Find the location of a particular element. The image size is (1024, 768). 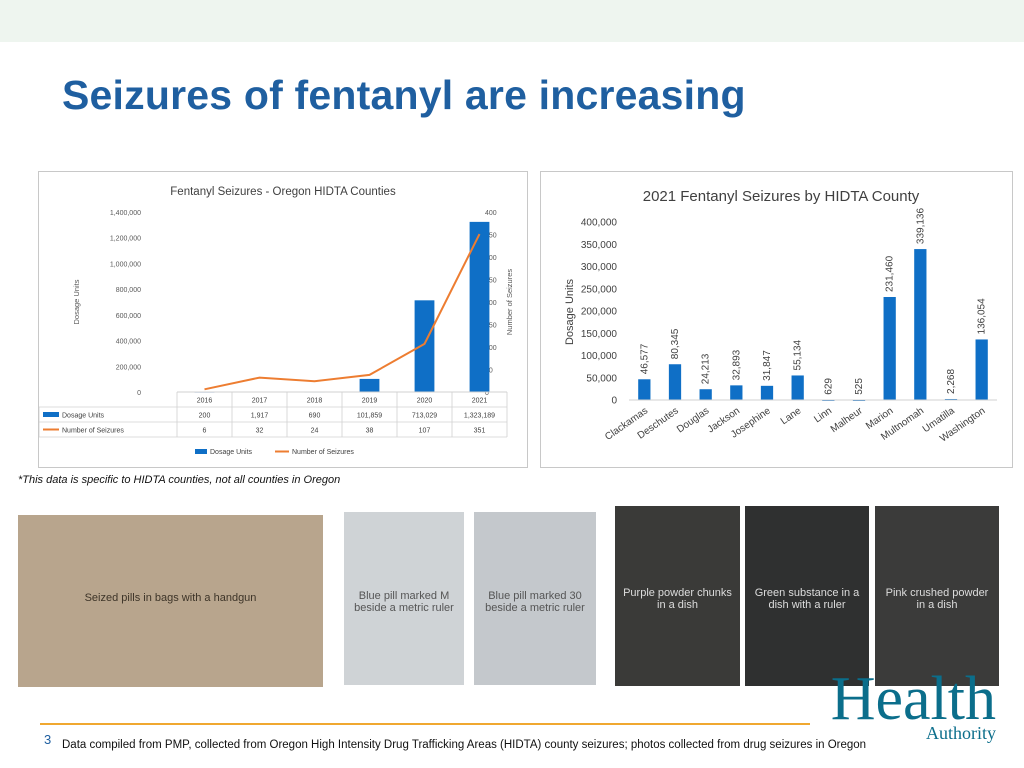

chart1-y2-axis-label: Number of Seizures is located at coordinates (509, 302).